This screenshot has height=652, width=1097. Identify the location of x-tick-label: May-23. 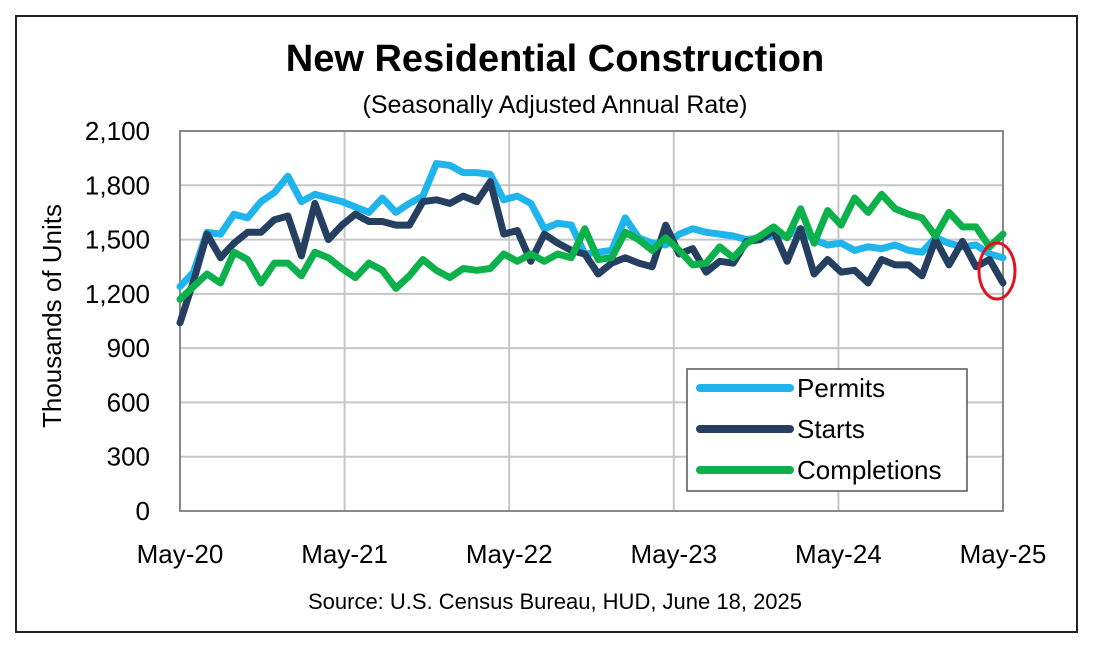
(673, 554).